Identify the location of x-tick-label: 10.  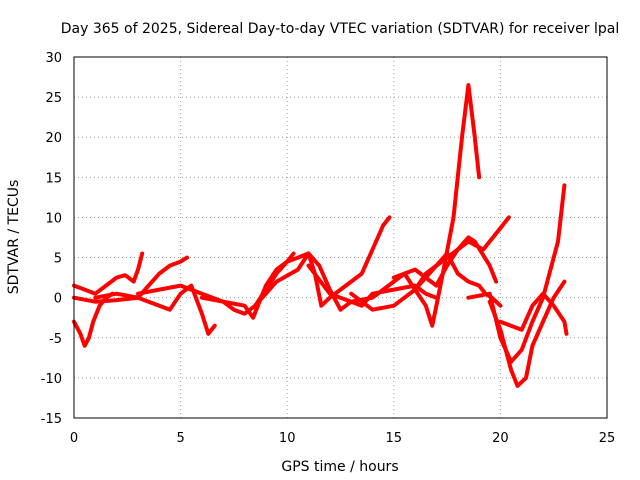
(287, 438).